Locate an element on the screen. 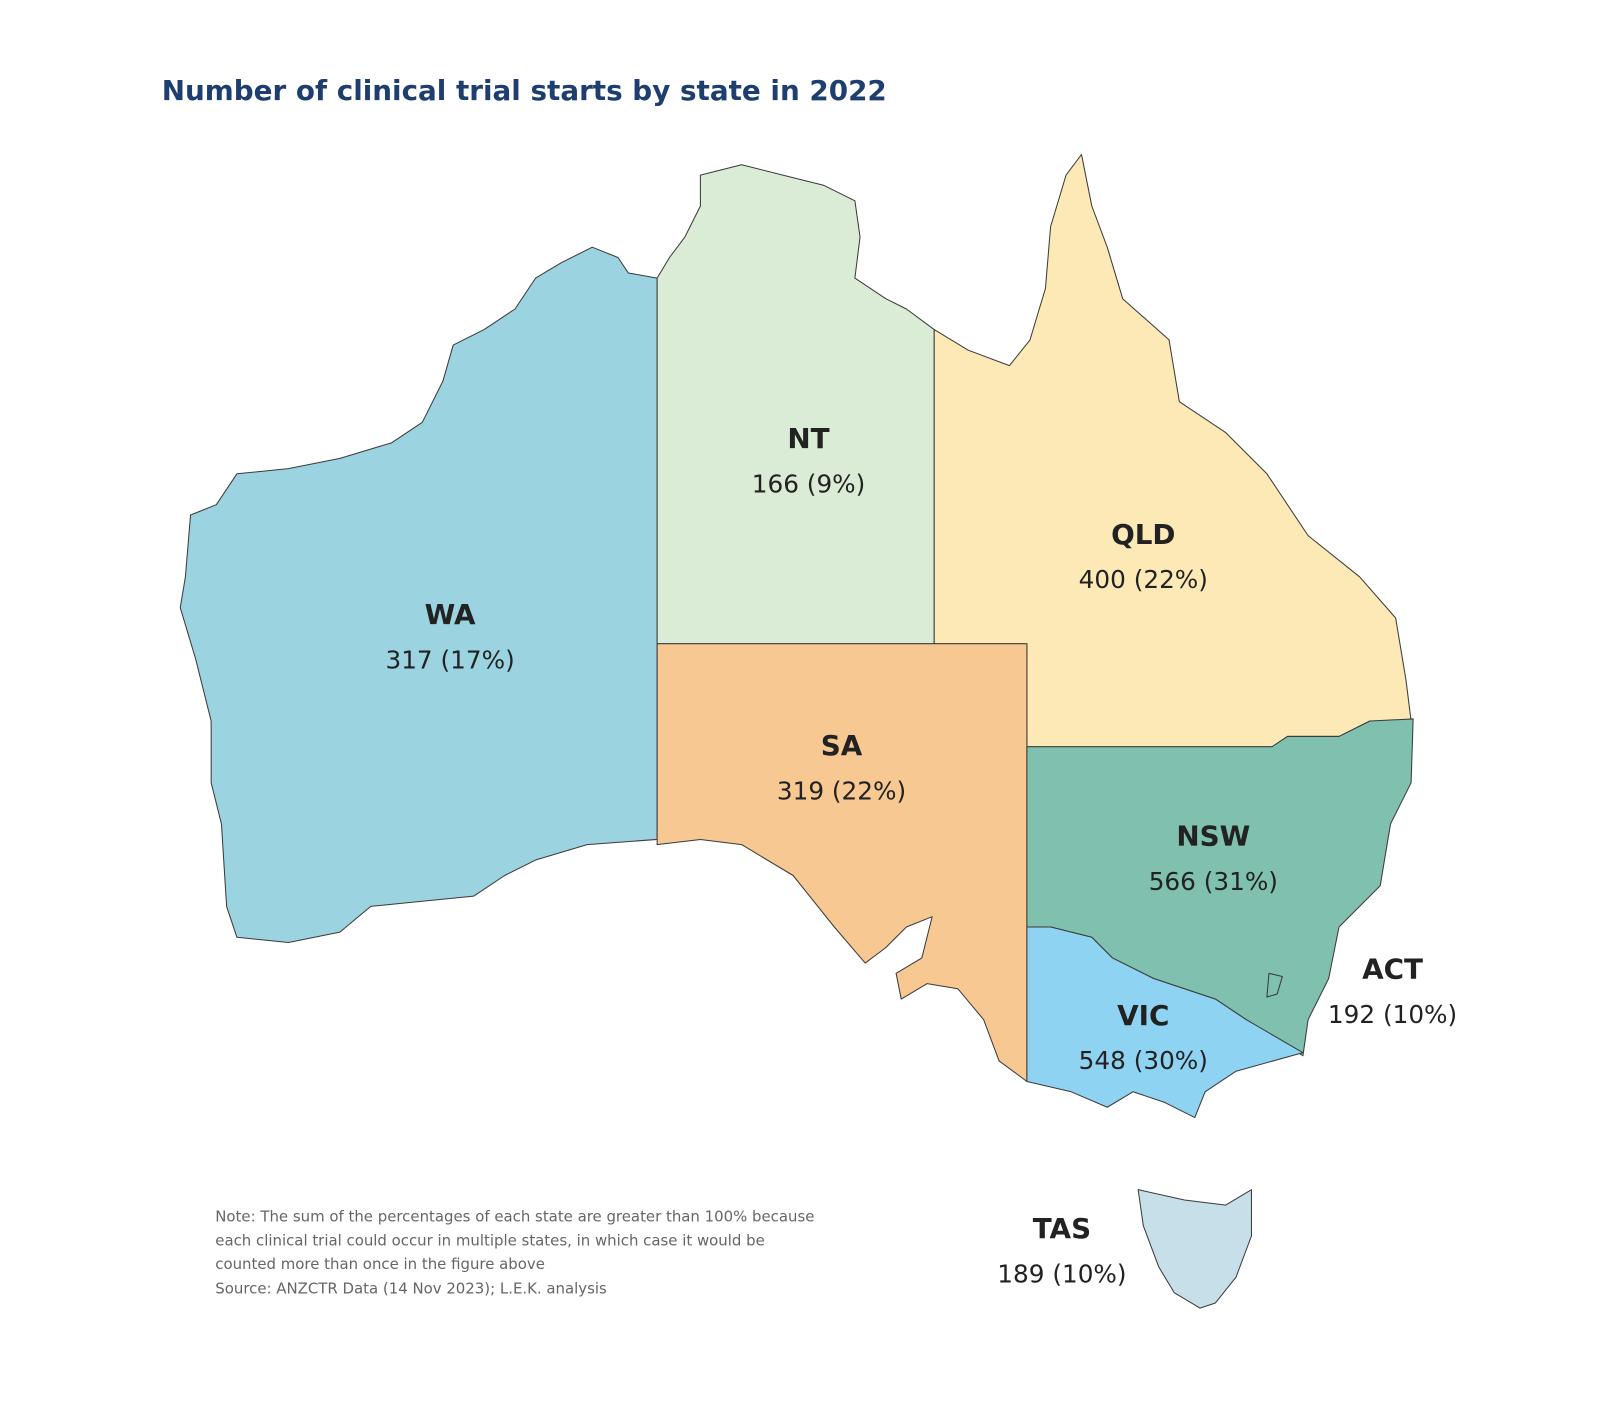 Image resolution: width=1606 pixels, height=1416 pixels. region-value: 317 (17%) is located at coordinates (449, 659).